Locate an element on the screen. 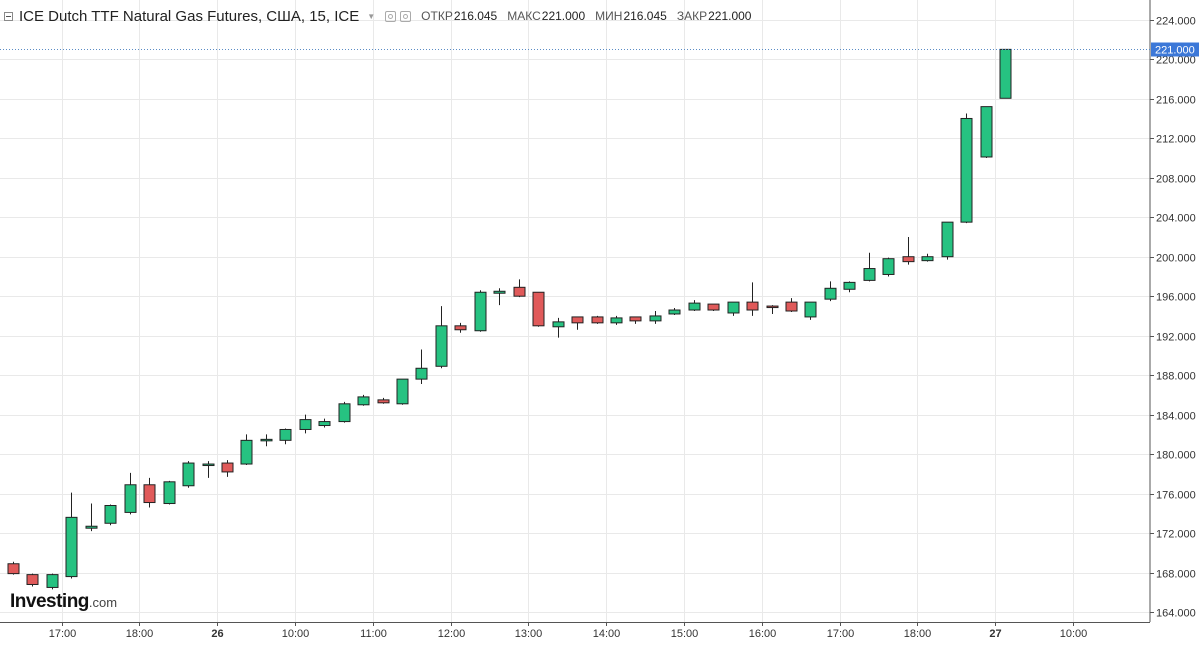 The width and height of the screenshot is (1200, 646). close-value: 221.000 is located at coordinates (730, 16).